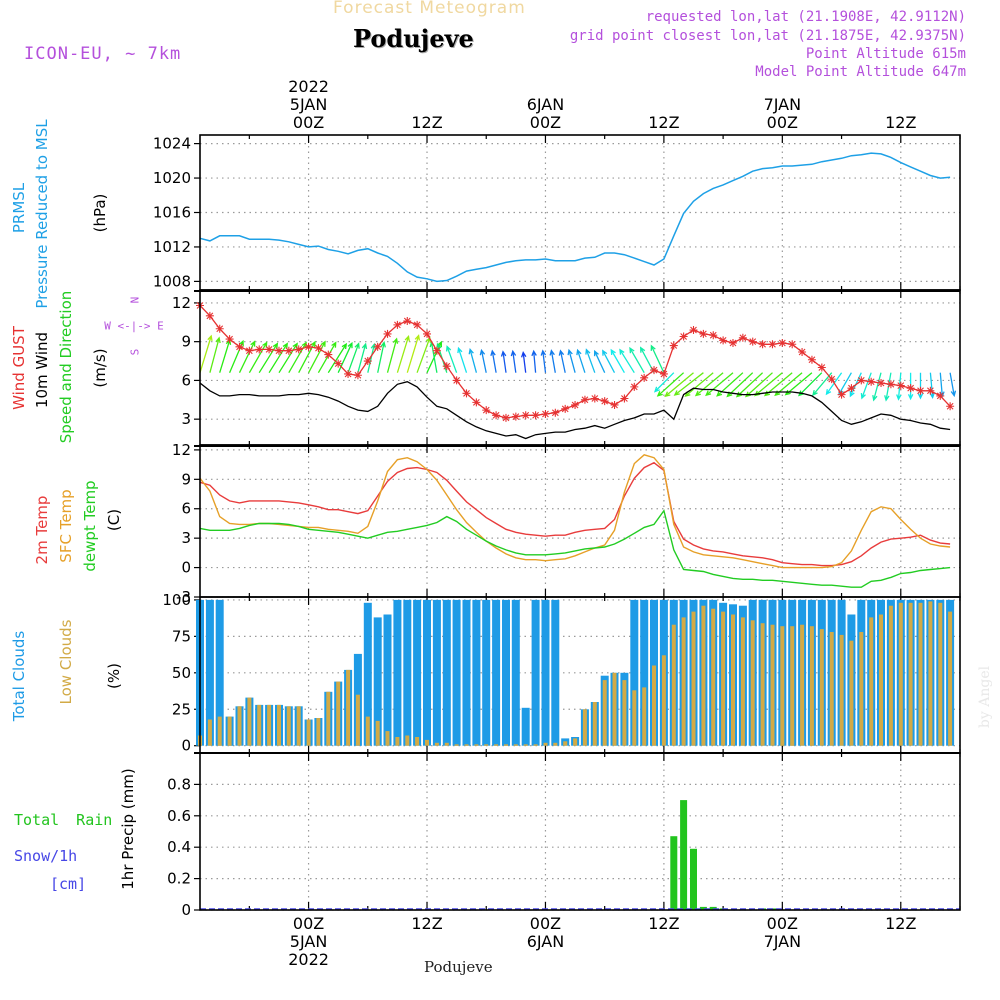 The image size is (1000, 1000). Describe the element at coordinates (308, 122) in the screenshot. I see `time-label-top: 00Z` at that location.